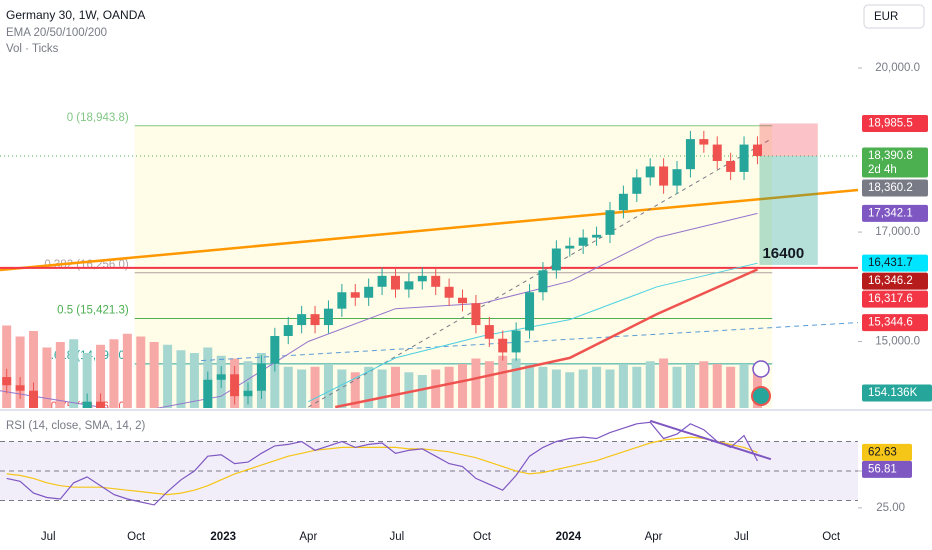 The width and height of the screenshot is (932, 550). I want to click on rsi-line, so click(382, 463).